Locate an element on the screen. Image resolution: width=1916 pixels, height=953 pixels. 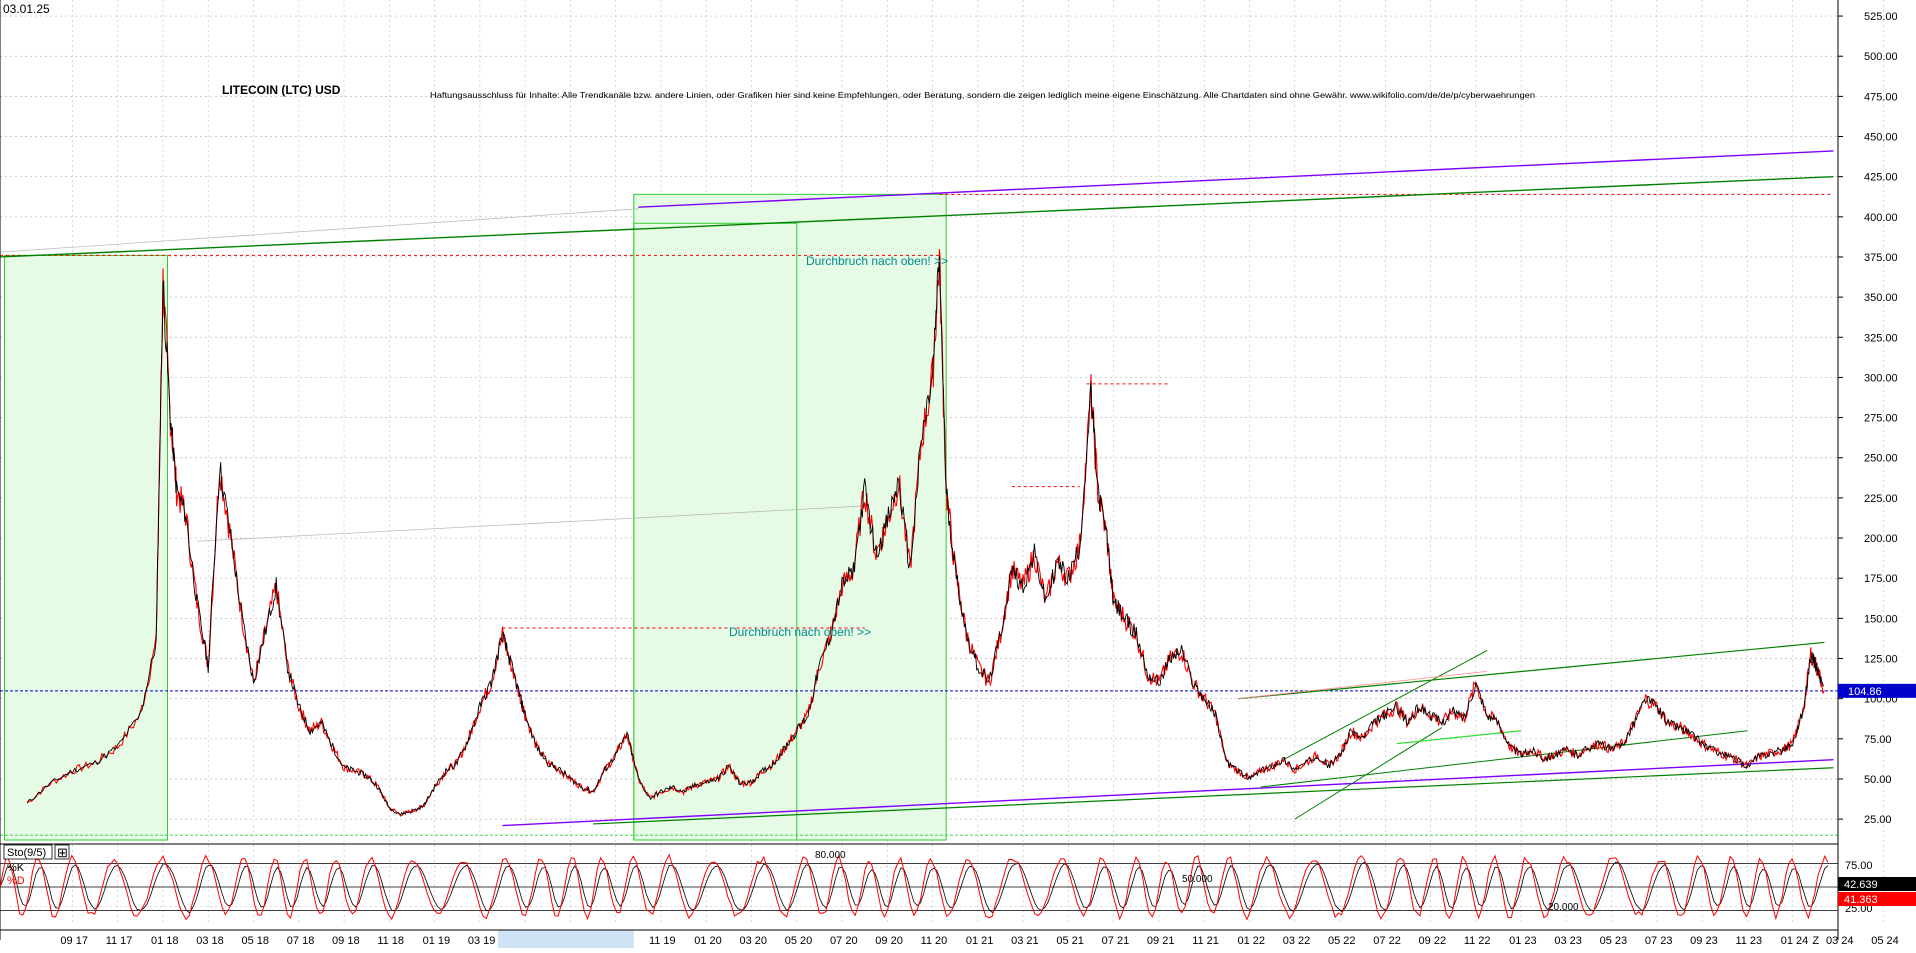
sto-k-value-box is located at coordinates (1877, 884).